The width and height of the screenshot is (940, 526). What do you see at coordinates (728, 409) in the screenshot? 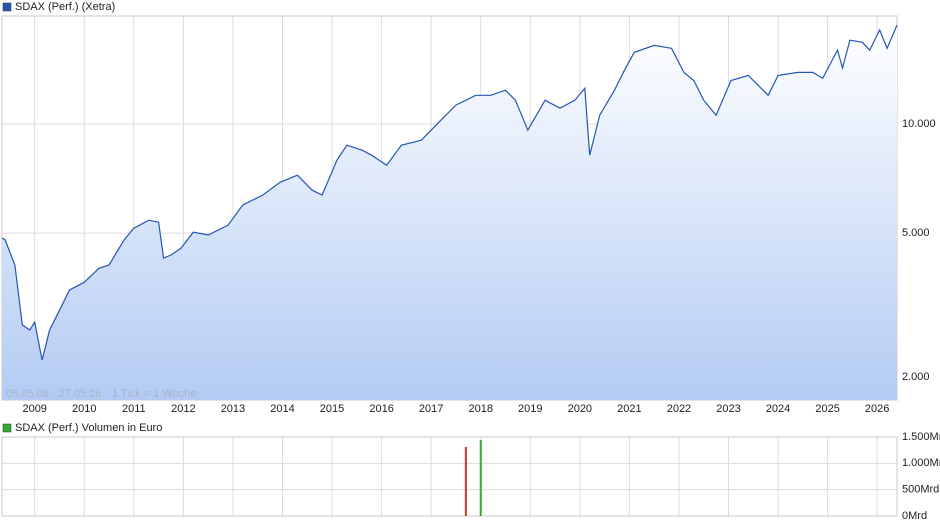
I see `x-tick-label: 2023` at bounding box center [728, 409].